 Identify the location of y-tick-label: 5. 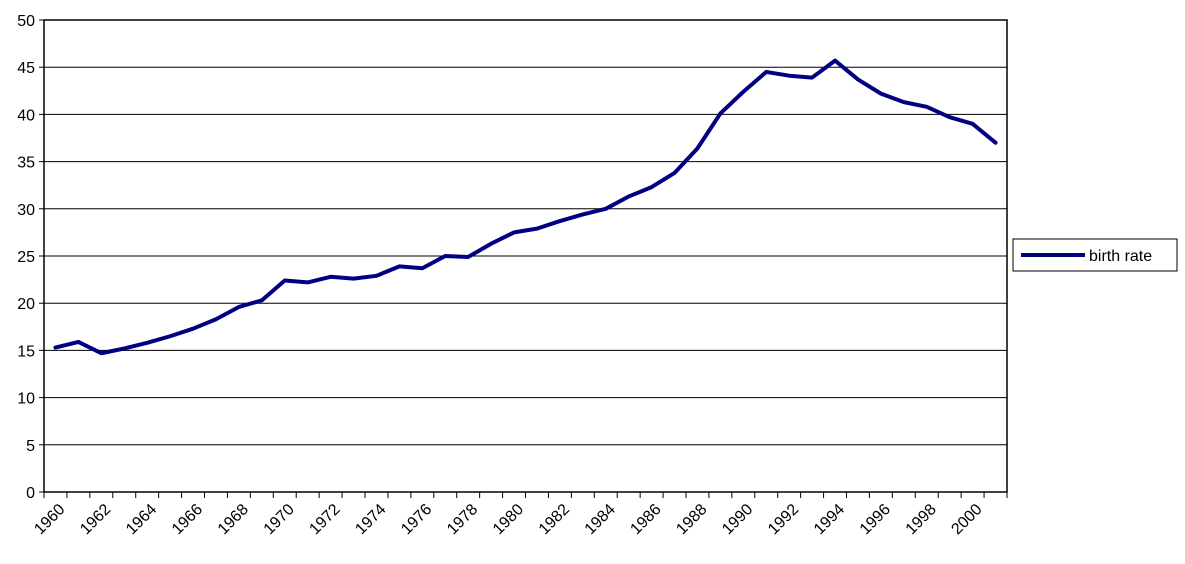
(30, 446).